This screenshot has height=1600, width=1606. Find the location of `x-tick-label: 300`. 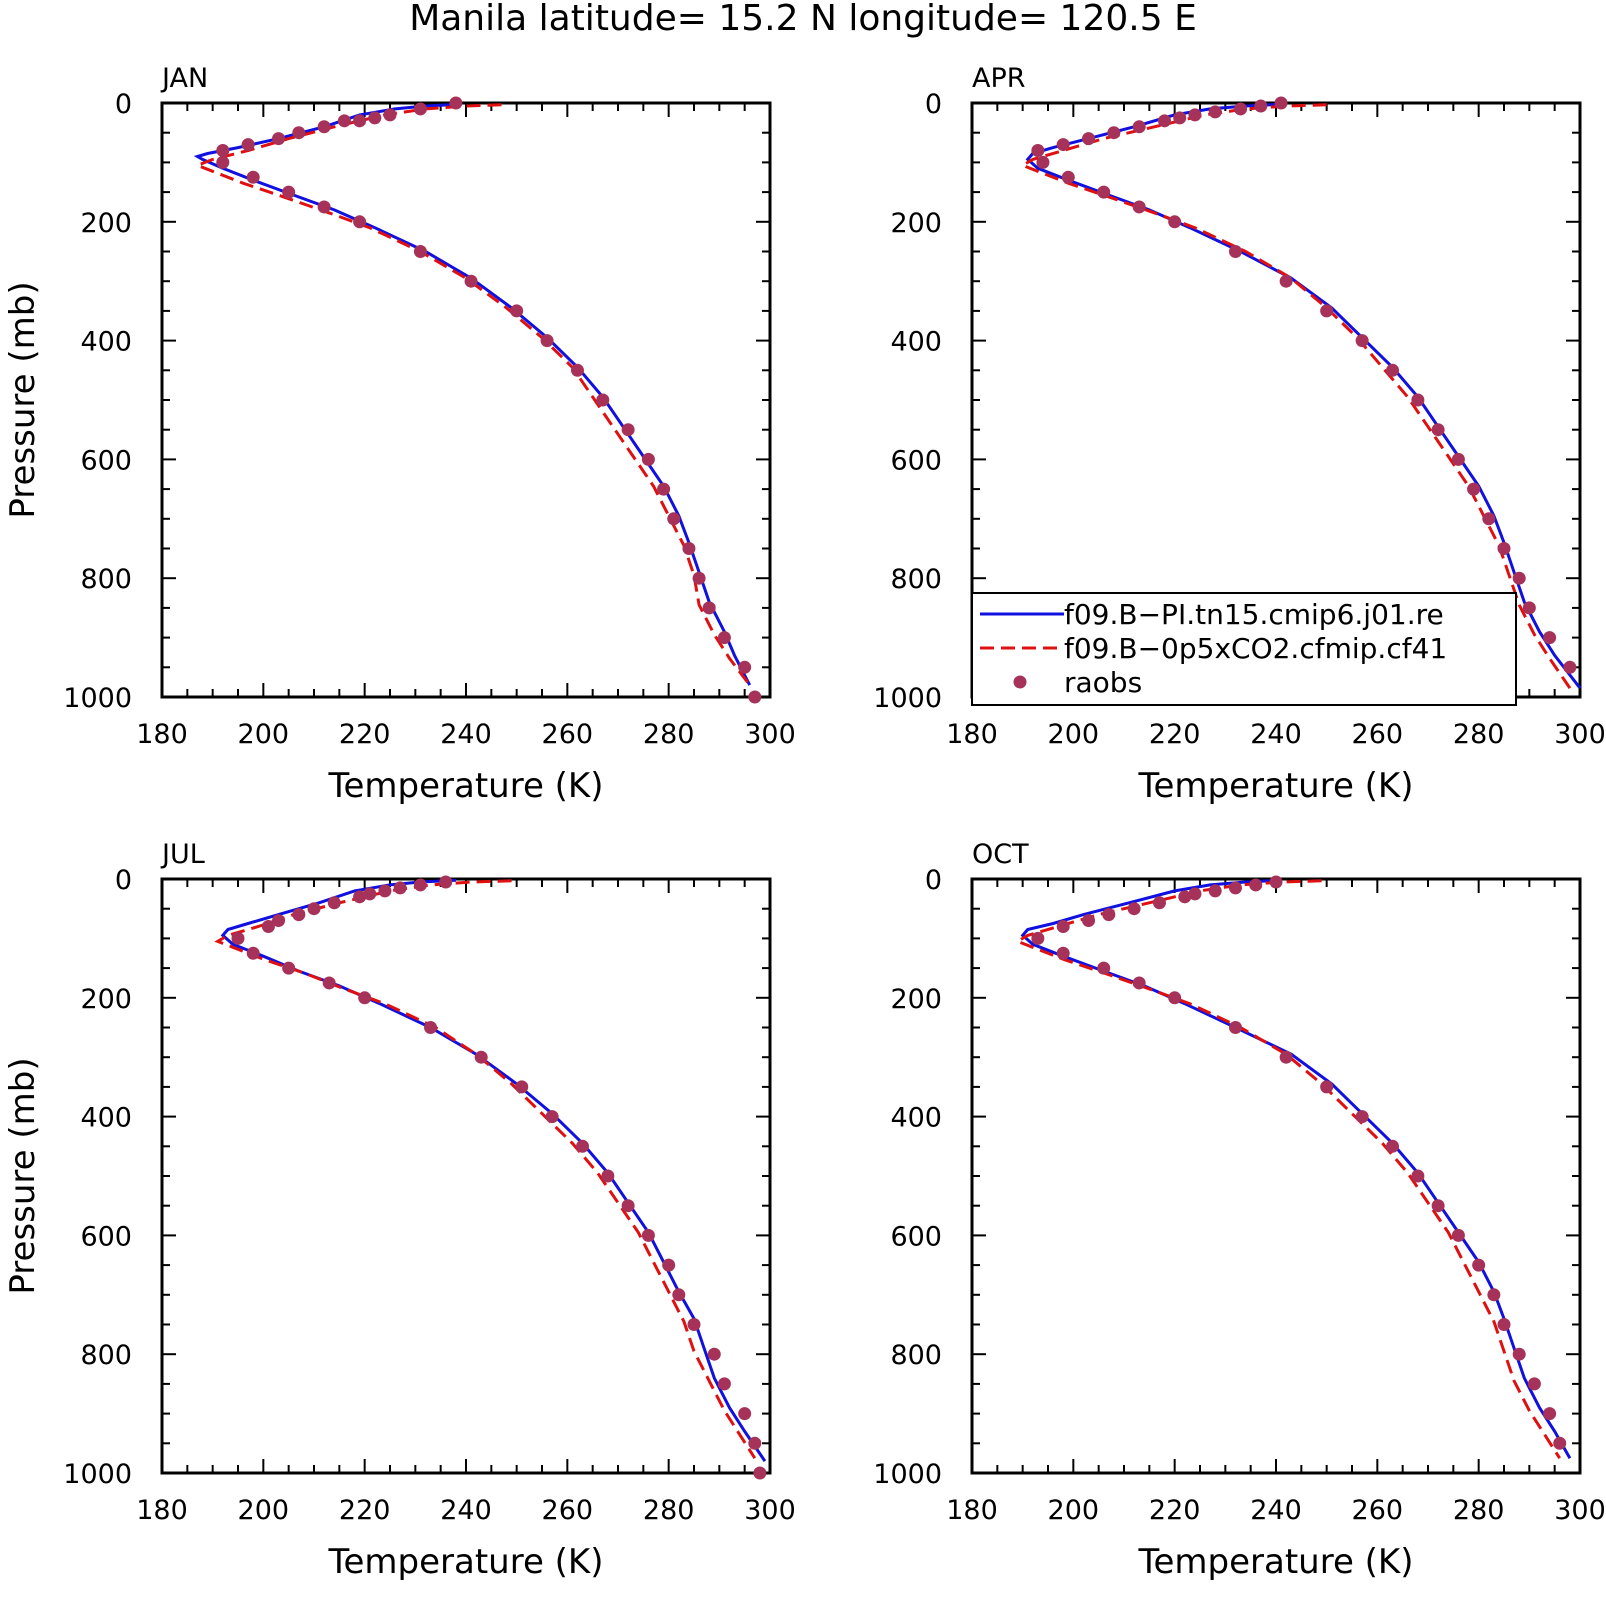

x-tick-label: 300 is located at coordinates (770, 734).